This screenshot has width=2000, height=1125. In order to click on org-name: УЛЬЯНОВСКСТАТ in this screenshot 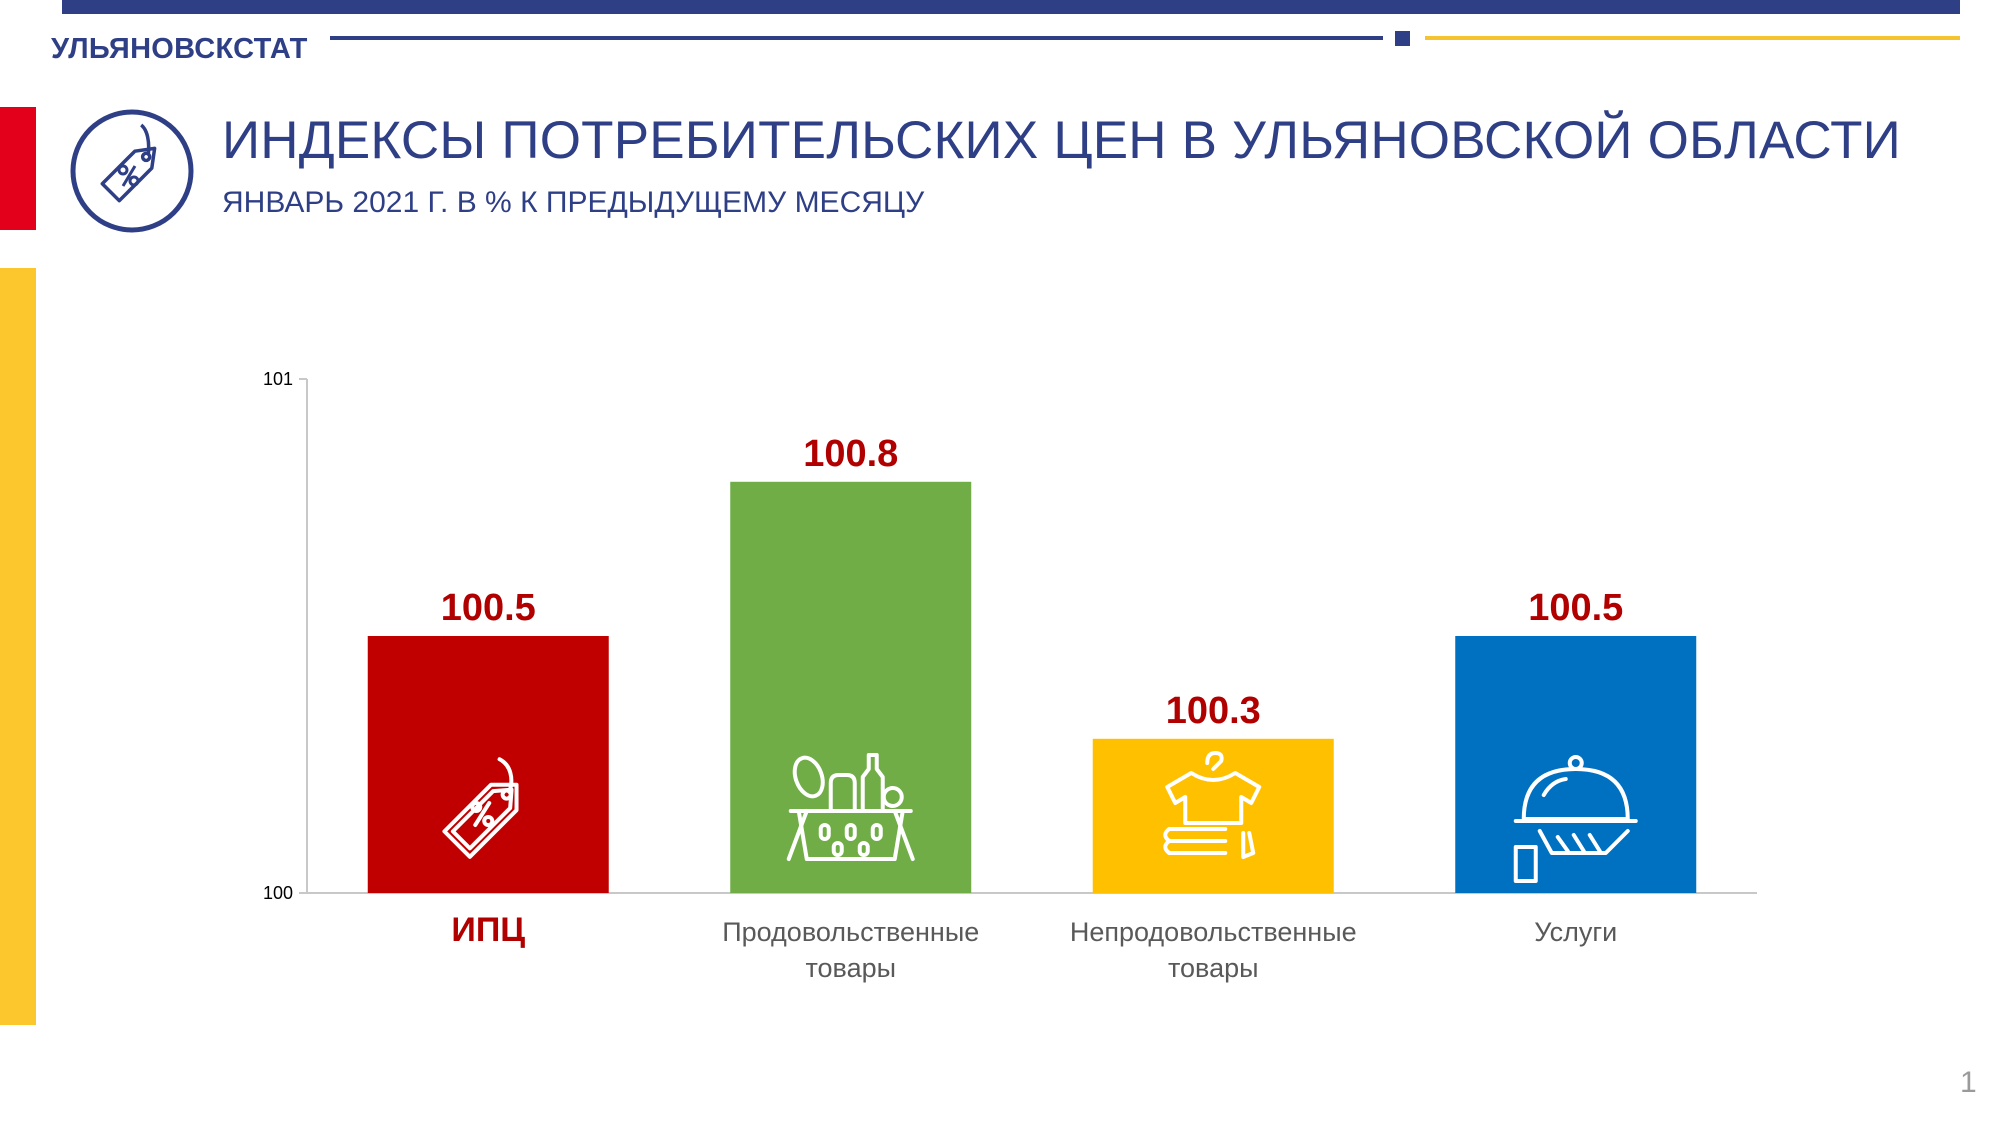, I will do `click(179, 49)`.